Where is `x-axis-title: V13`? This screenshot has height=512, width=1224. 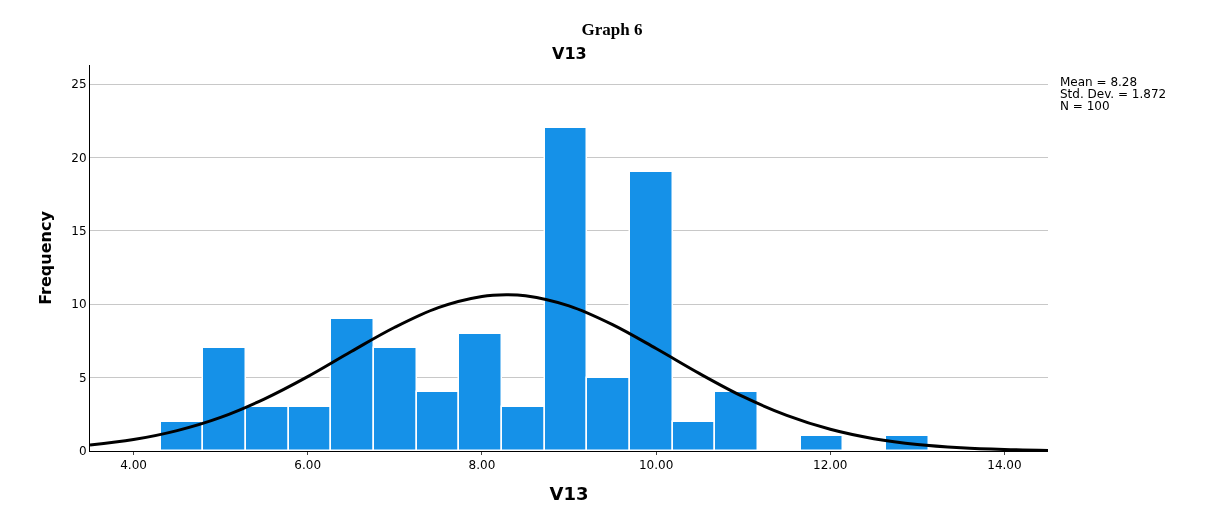 x-axis-title: V13 is located at coordinates (569, 493).